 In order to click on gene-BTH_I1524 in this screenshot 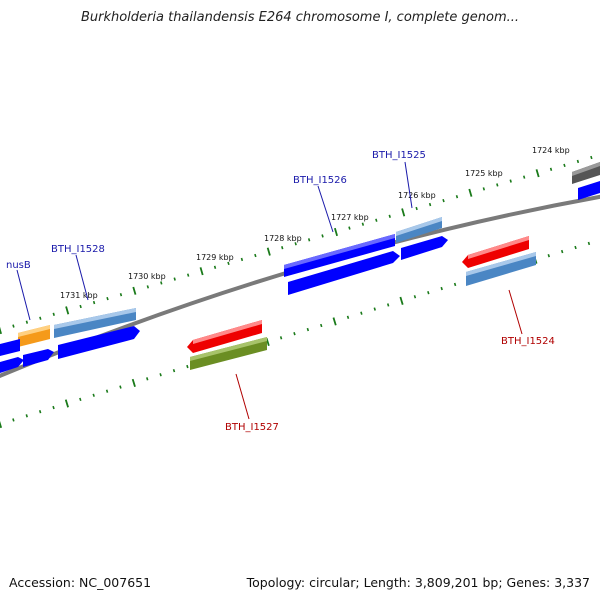, I will do `click(501, 269)`.